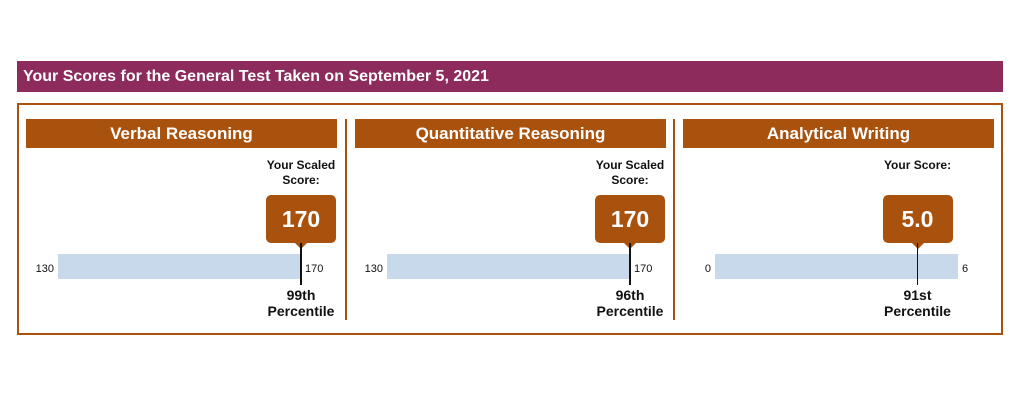 The image size is (1024, 400). I want to click on percentile: 91st Percentile, so click(918, 303).